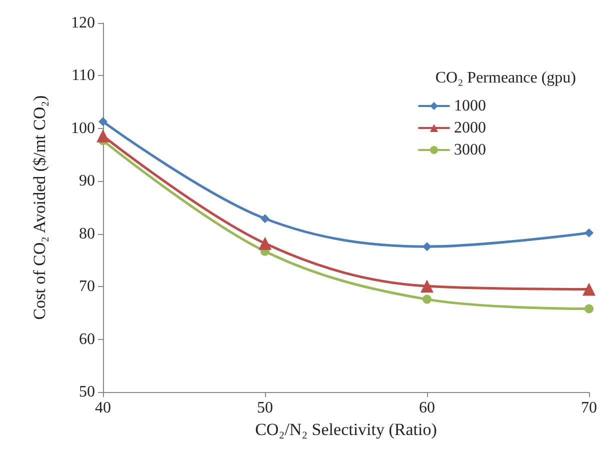  I want to click on legend-label: 3000, so click(470, 150).